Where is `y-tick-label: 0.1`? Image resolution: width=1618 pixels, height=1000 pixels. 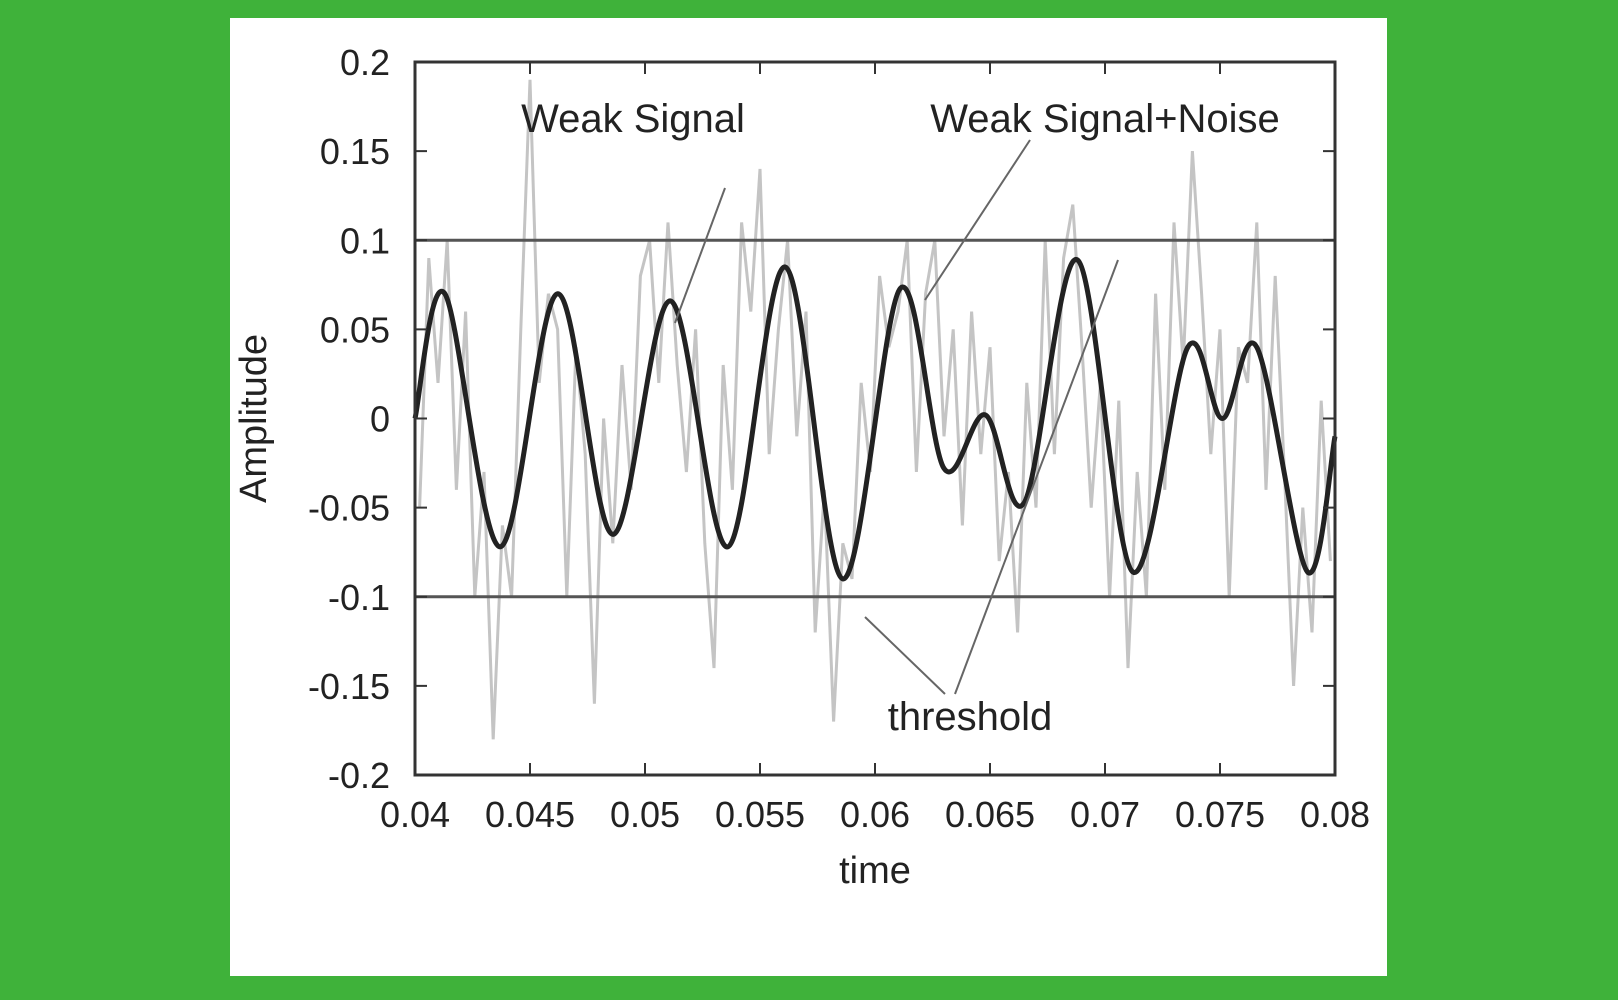
y-tick-label: 0.1 is located at coordinates (365, 240).